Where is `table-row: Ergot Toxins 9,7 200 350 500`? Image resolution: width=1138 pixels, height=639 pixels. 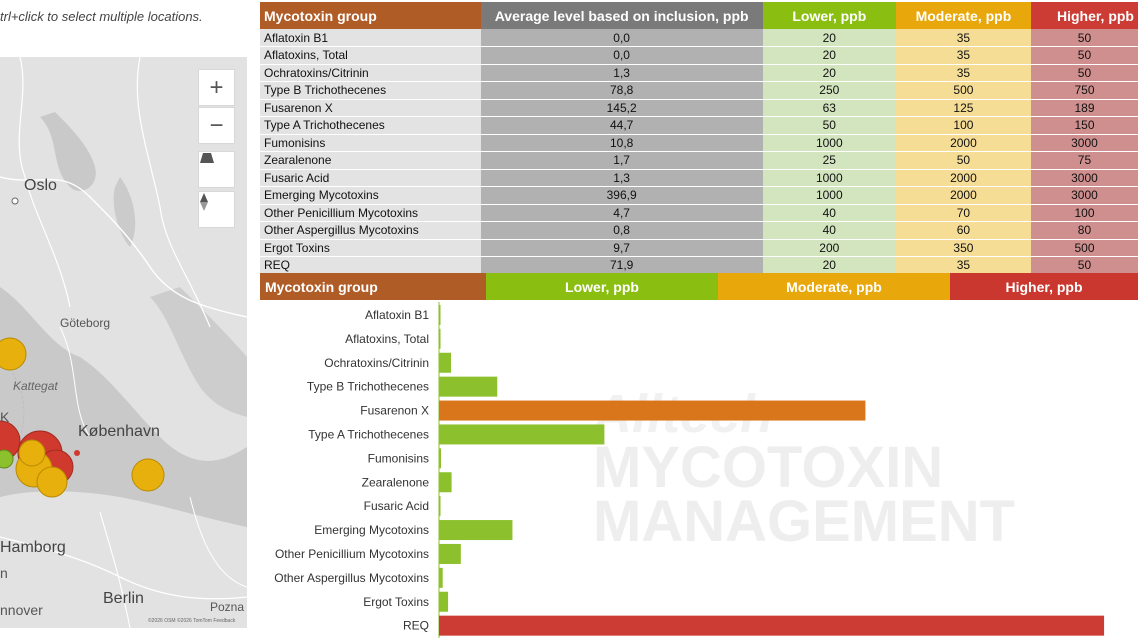
table-row: Ergot Toxins 9,7 200 350 500 is located at coordinates (699, 248).